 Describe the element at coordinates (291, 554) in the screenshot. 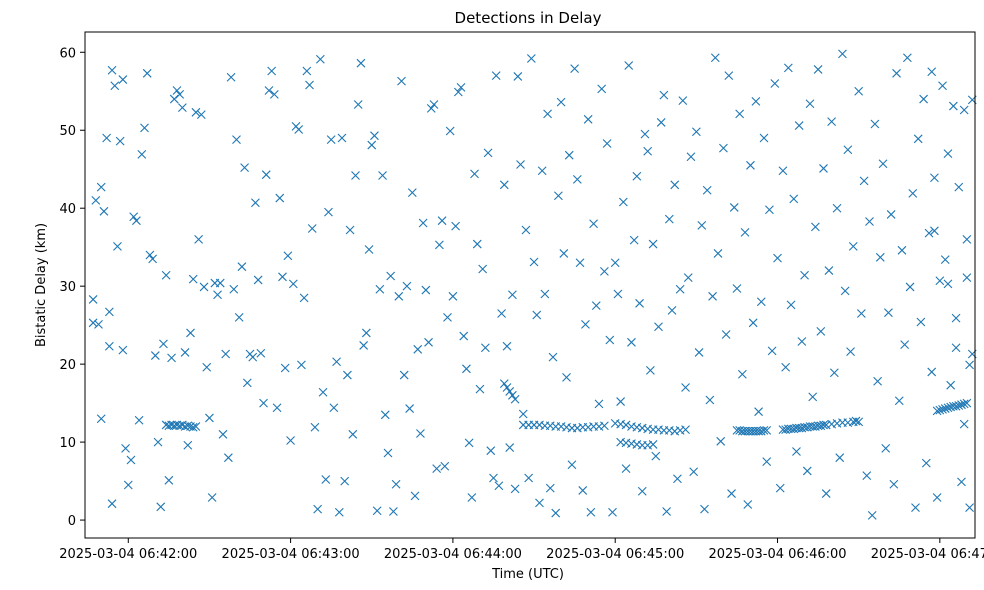

I see `x-tick-label: 2025-03-04 06:43:00` at that location.